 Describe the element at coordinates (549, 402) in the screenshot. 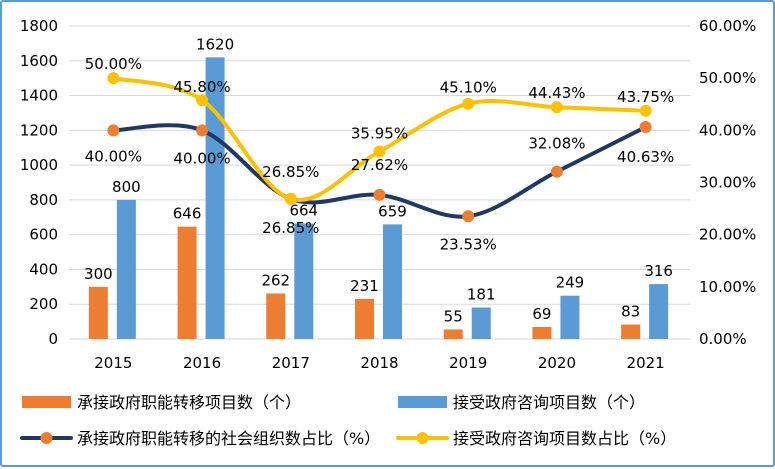

I see `legend-label: 接受政府咨询项目数（个）` at that location.